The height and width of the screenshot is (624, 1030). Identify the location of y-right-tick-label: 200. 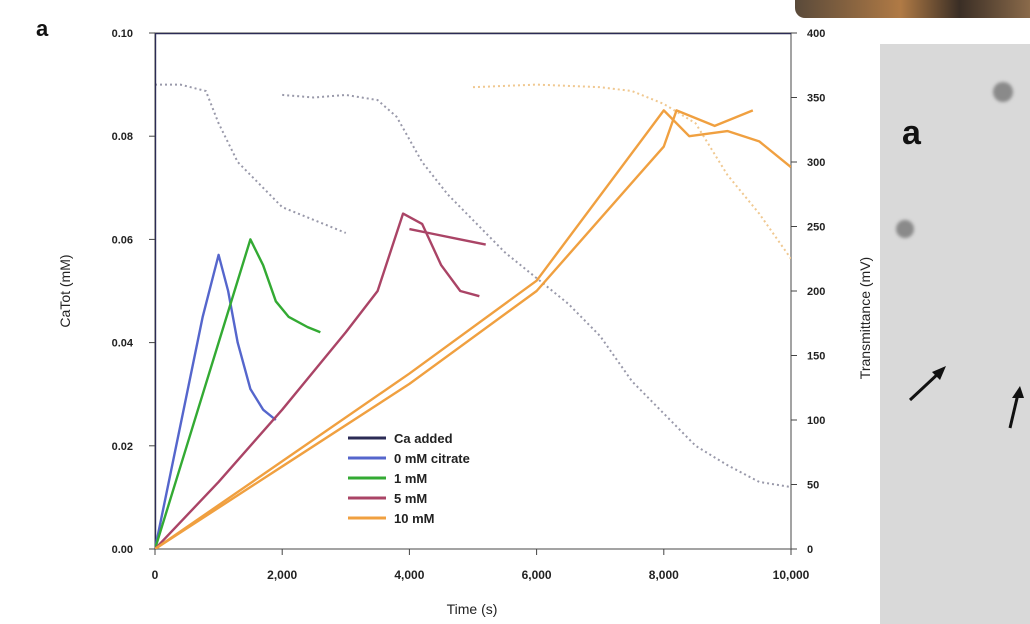
(816, 292).